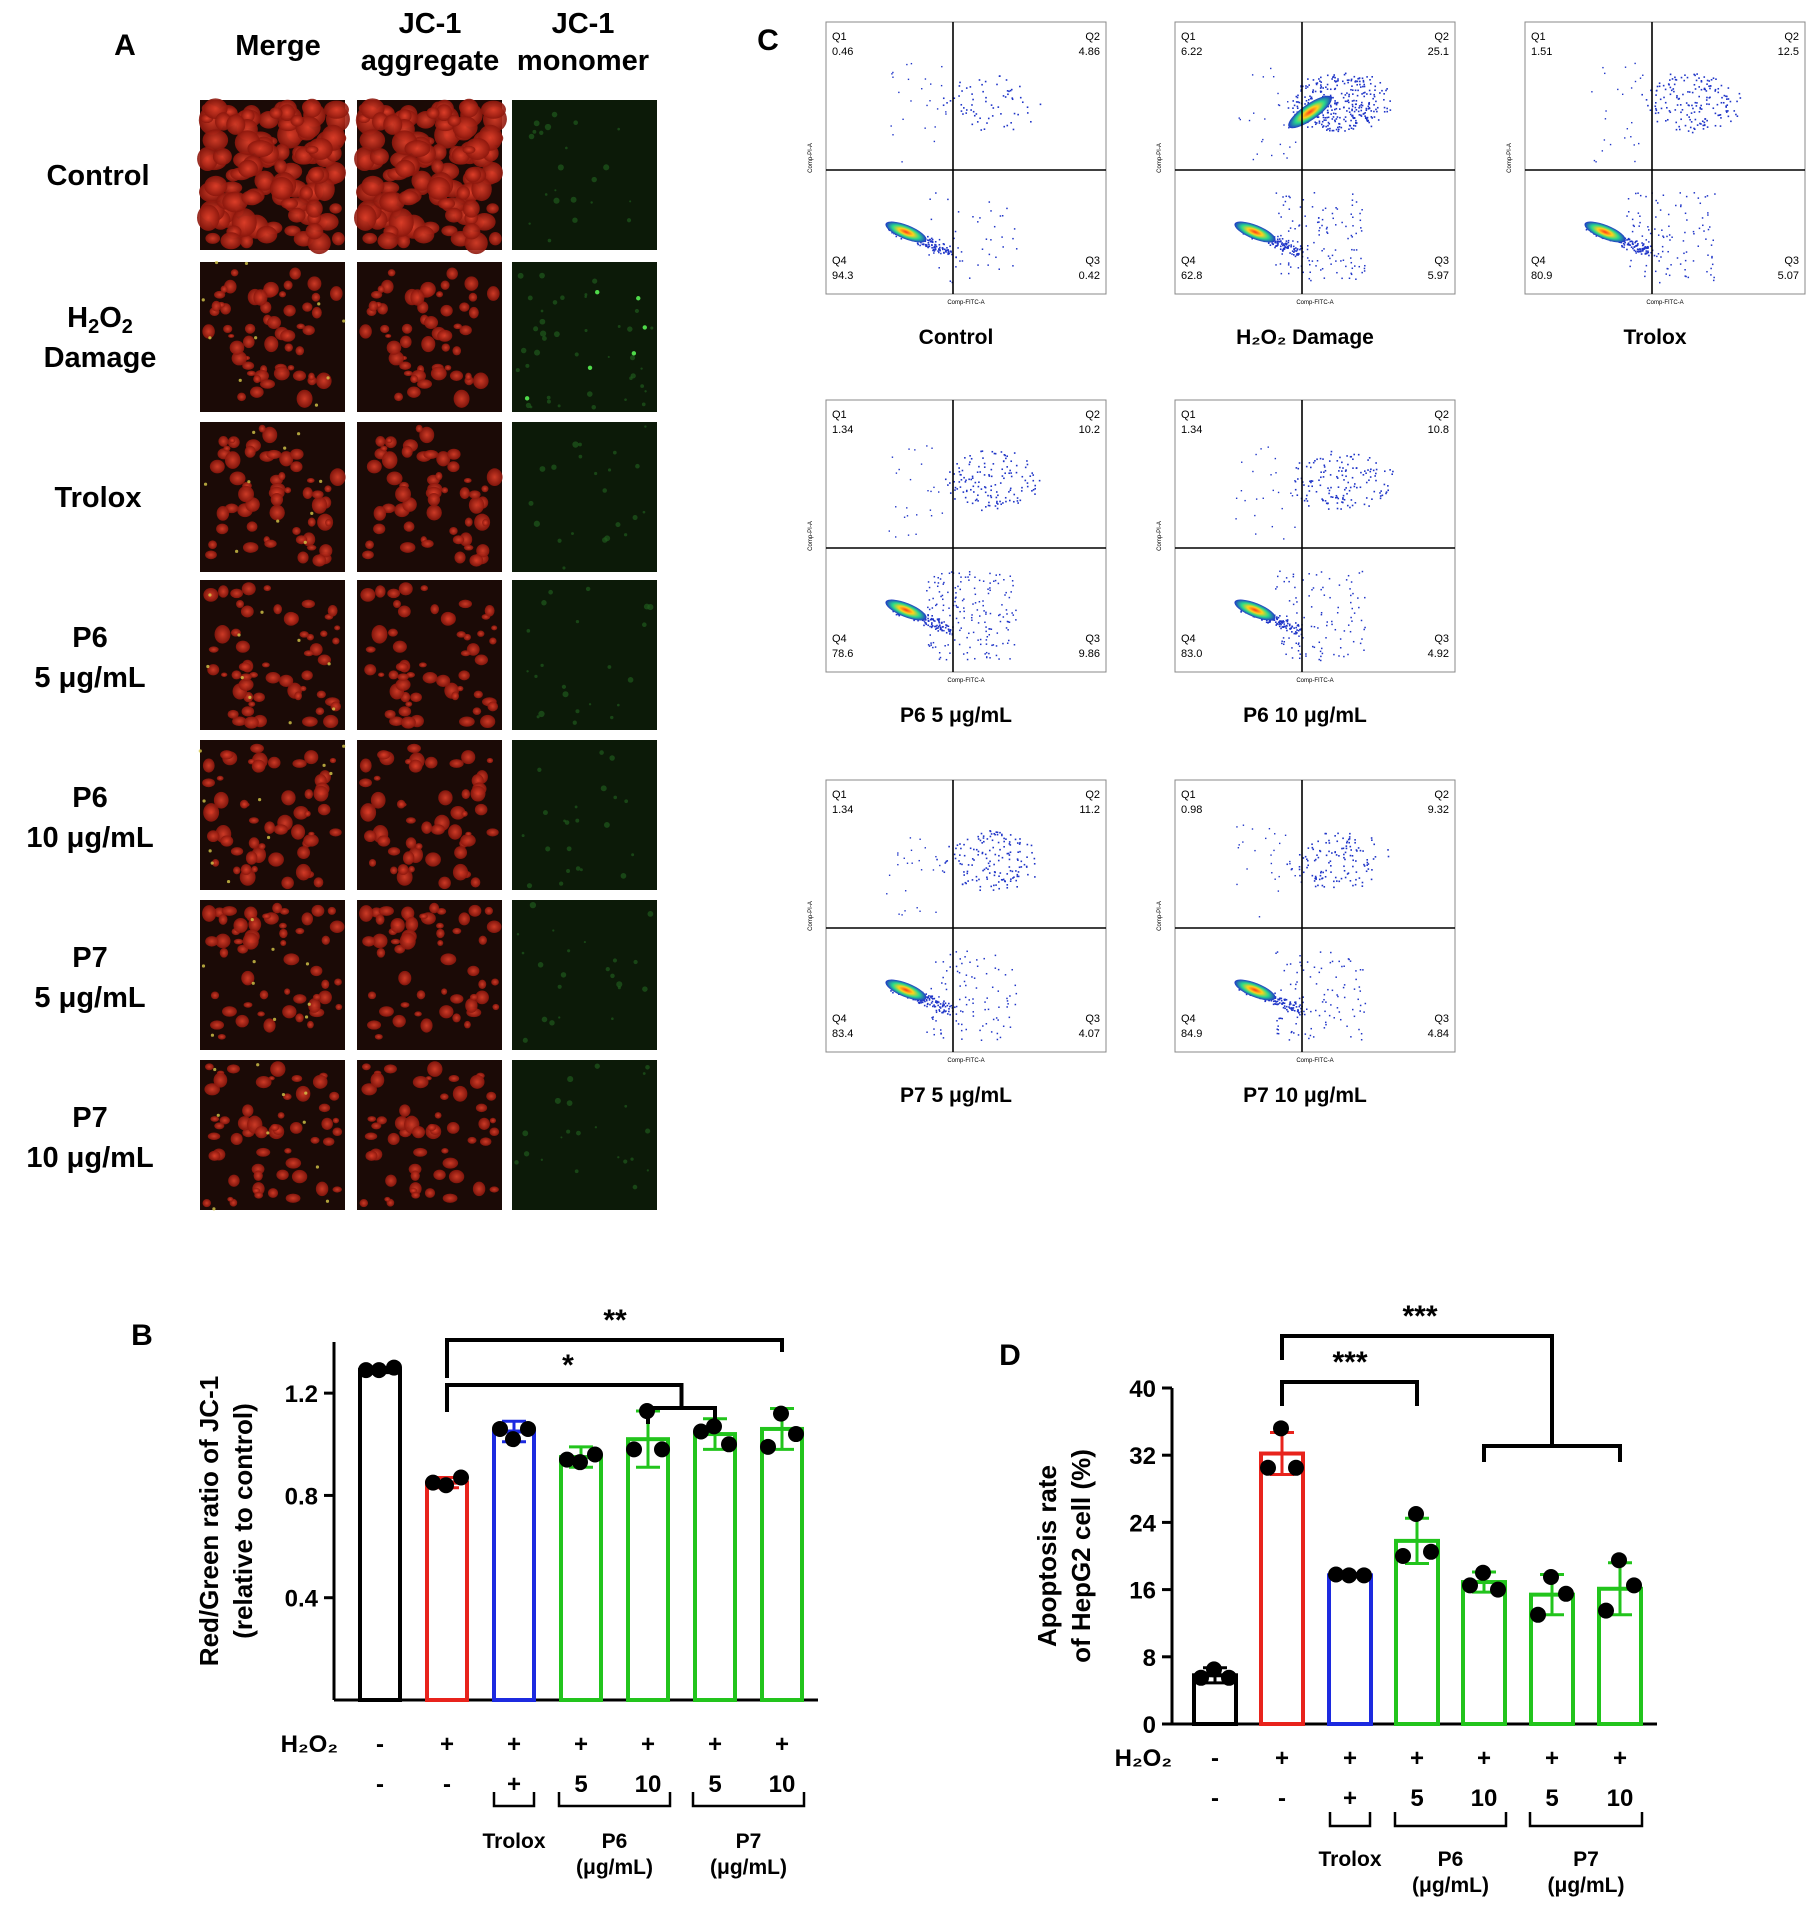 The width and height of the screenshot is (1820, 1912). Describe the element at coordinates (1484, 1758) in the screenshot. I see `D-h2o2-4: +` at that location.